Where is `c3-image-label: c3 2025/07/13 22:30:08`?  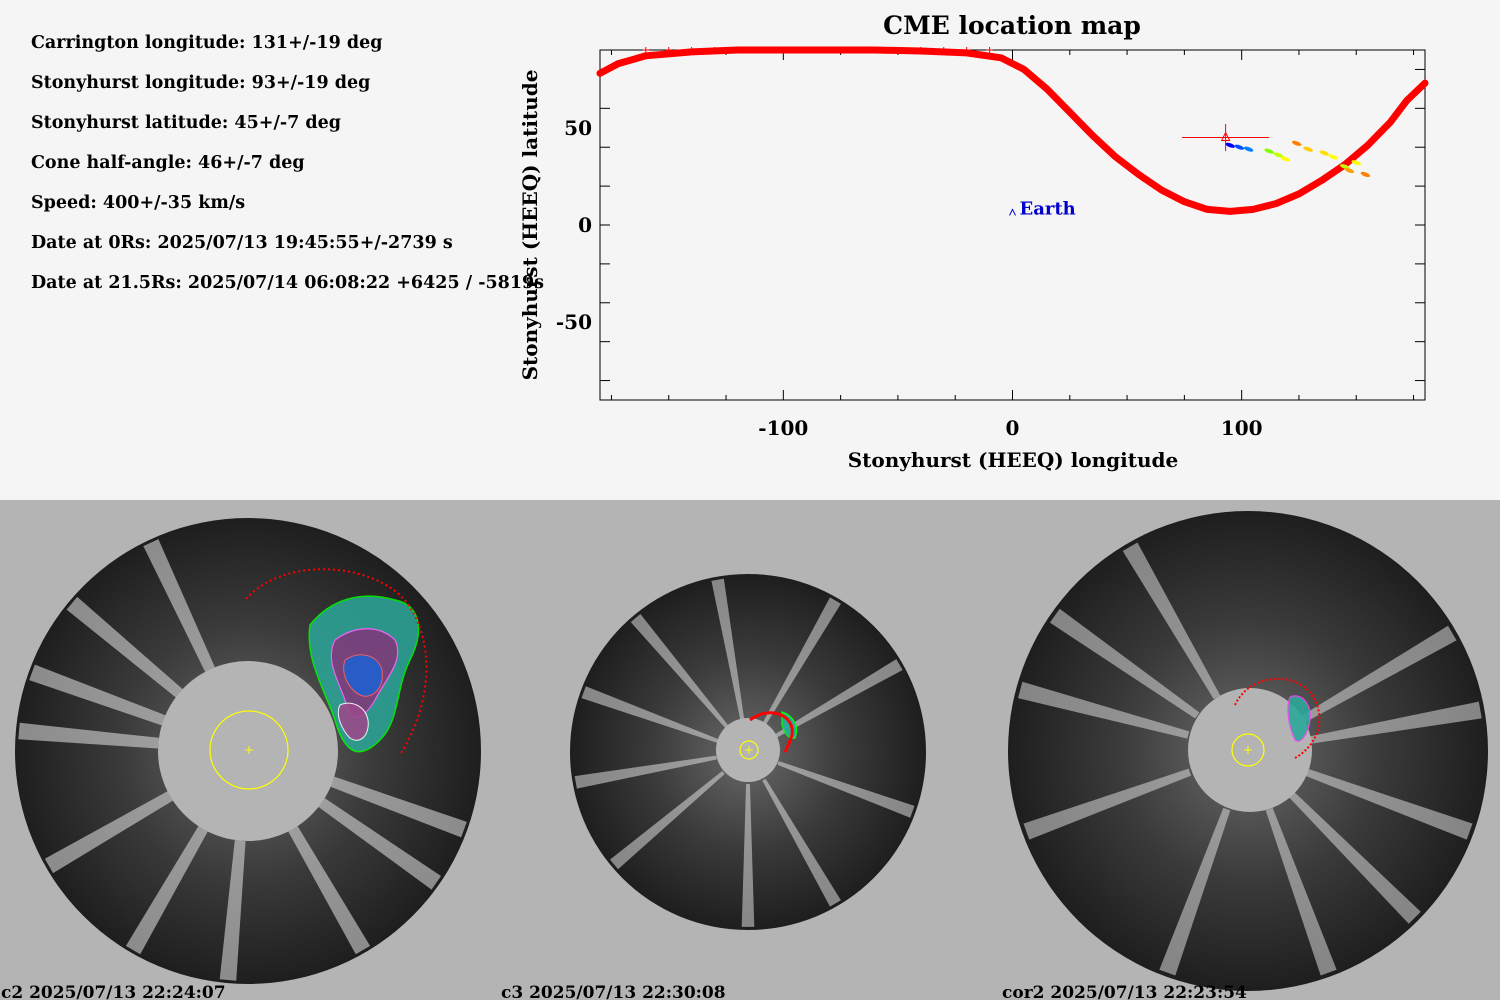
c3-image-label: c3 2025/07/13 22:30:08 is located at coordinates (613, 991).